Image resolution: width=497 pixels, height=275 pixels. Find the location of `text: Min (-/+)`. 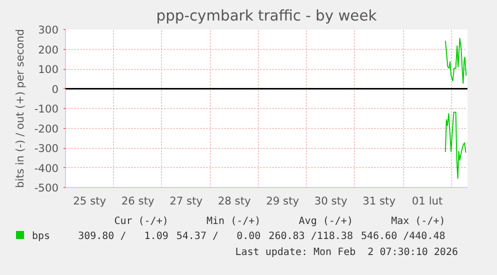

text: Min (-/+) is located at coordinates (233, 222).